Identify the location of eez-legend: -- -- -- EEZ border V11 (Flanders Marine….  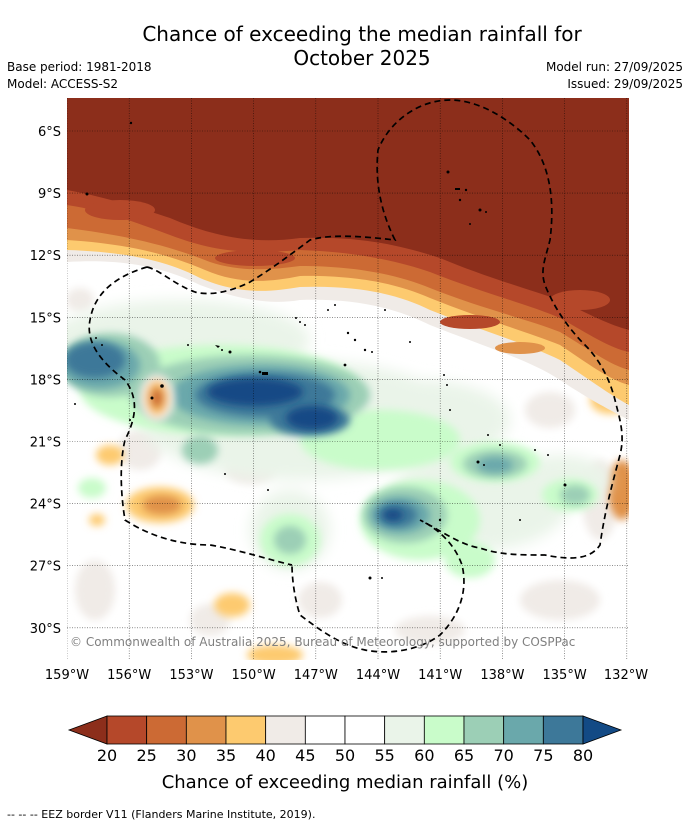
(161, 814).